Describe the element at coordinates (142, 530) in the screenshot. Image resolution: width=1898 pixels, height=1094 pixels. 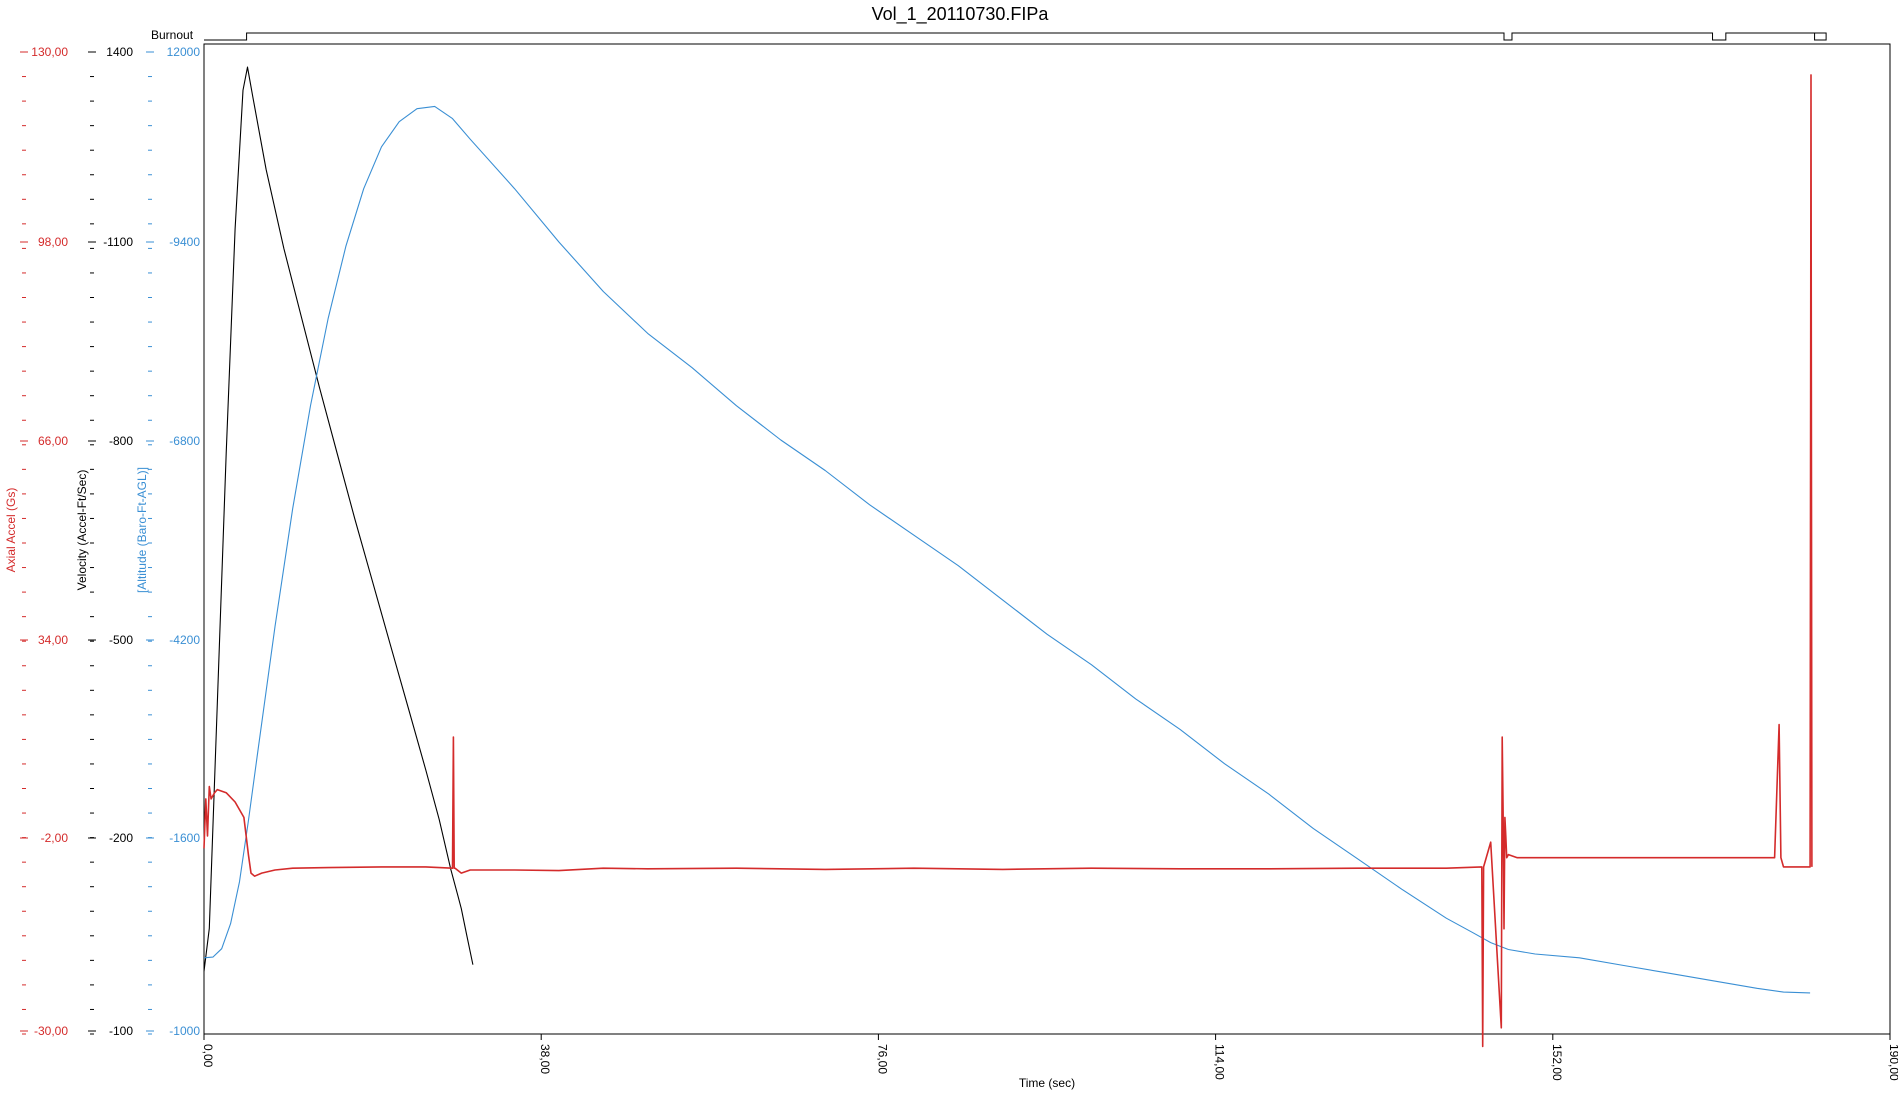
I see `altitude-axis-title: [Altitude (Baro-Ft-AGL)]` at that location.